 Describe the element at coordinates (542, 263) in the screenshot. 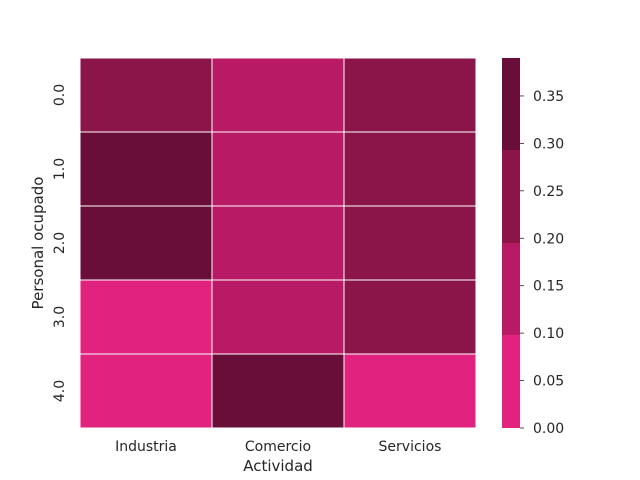

I see `colorbar-tick-labels: 0.00 0.05 0.10 0.15 0.20 0.25 0.30 0.35` at that location.